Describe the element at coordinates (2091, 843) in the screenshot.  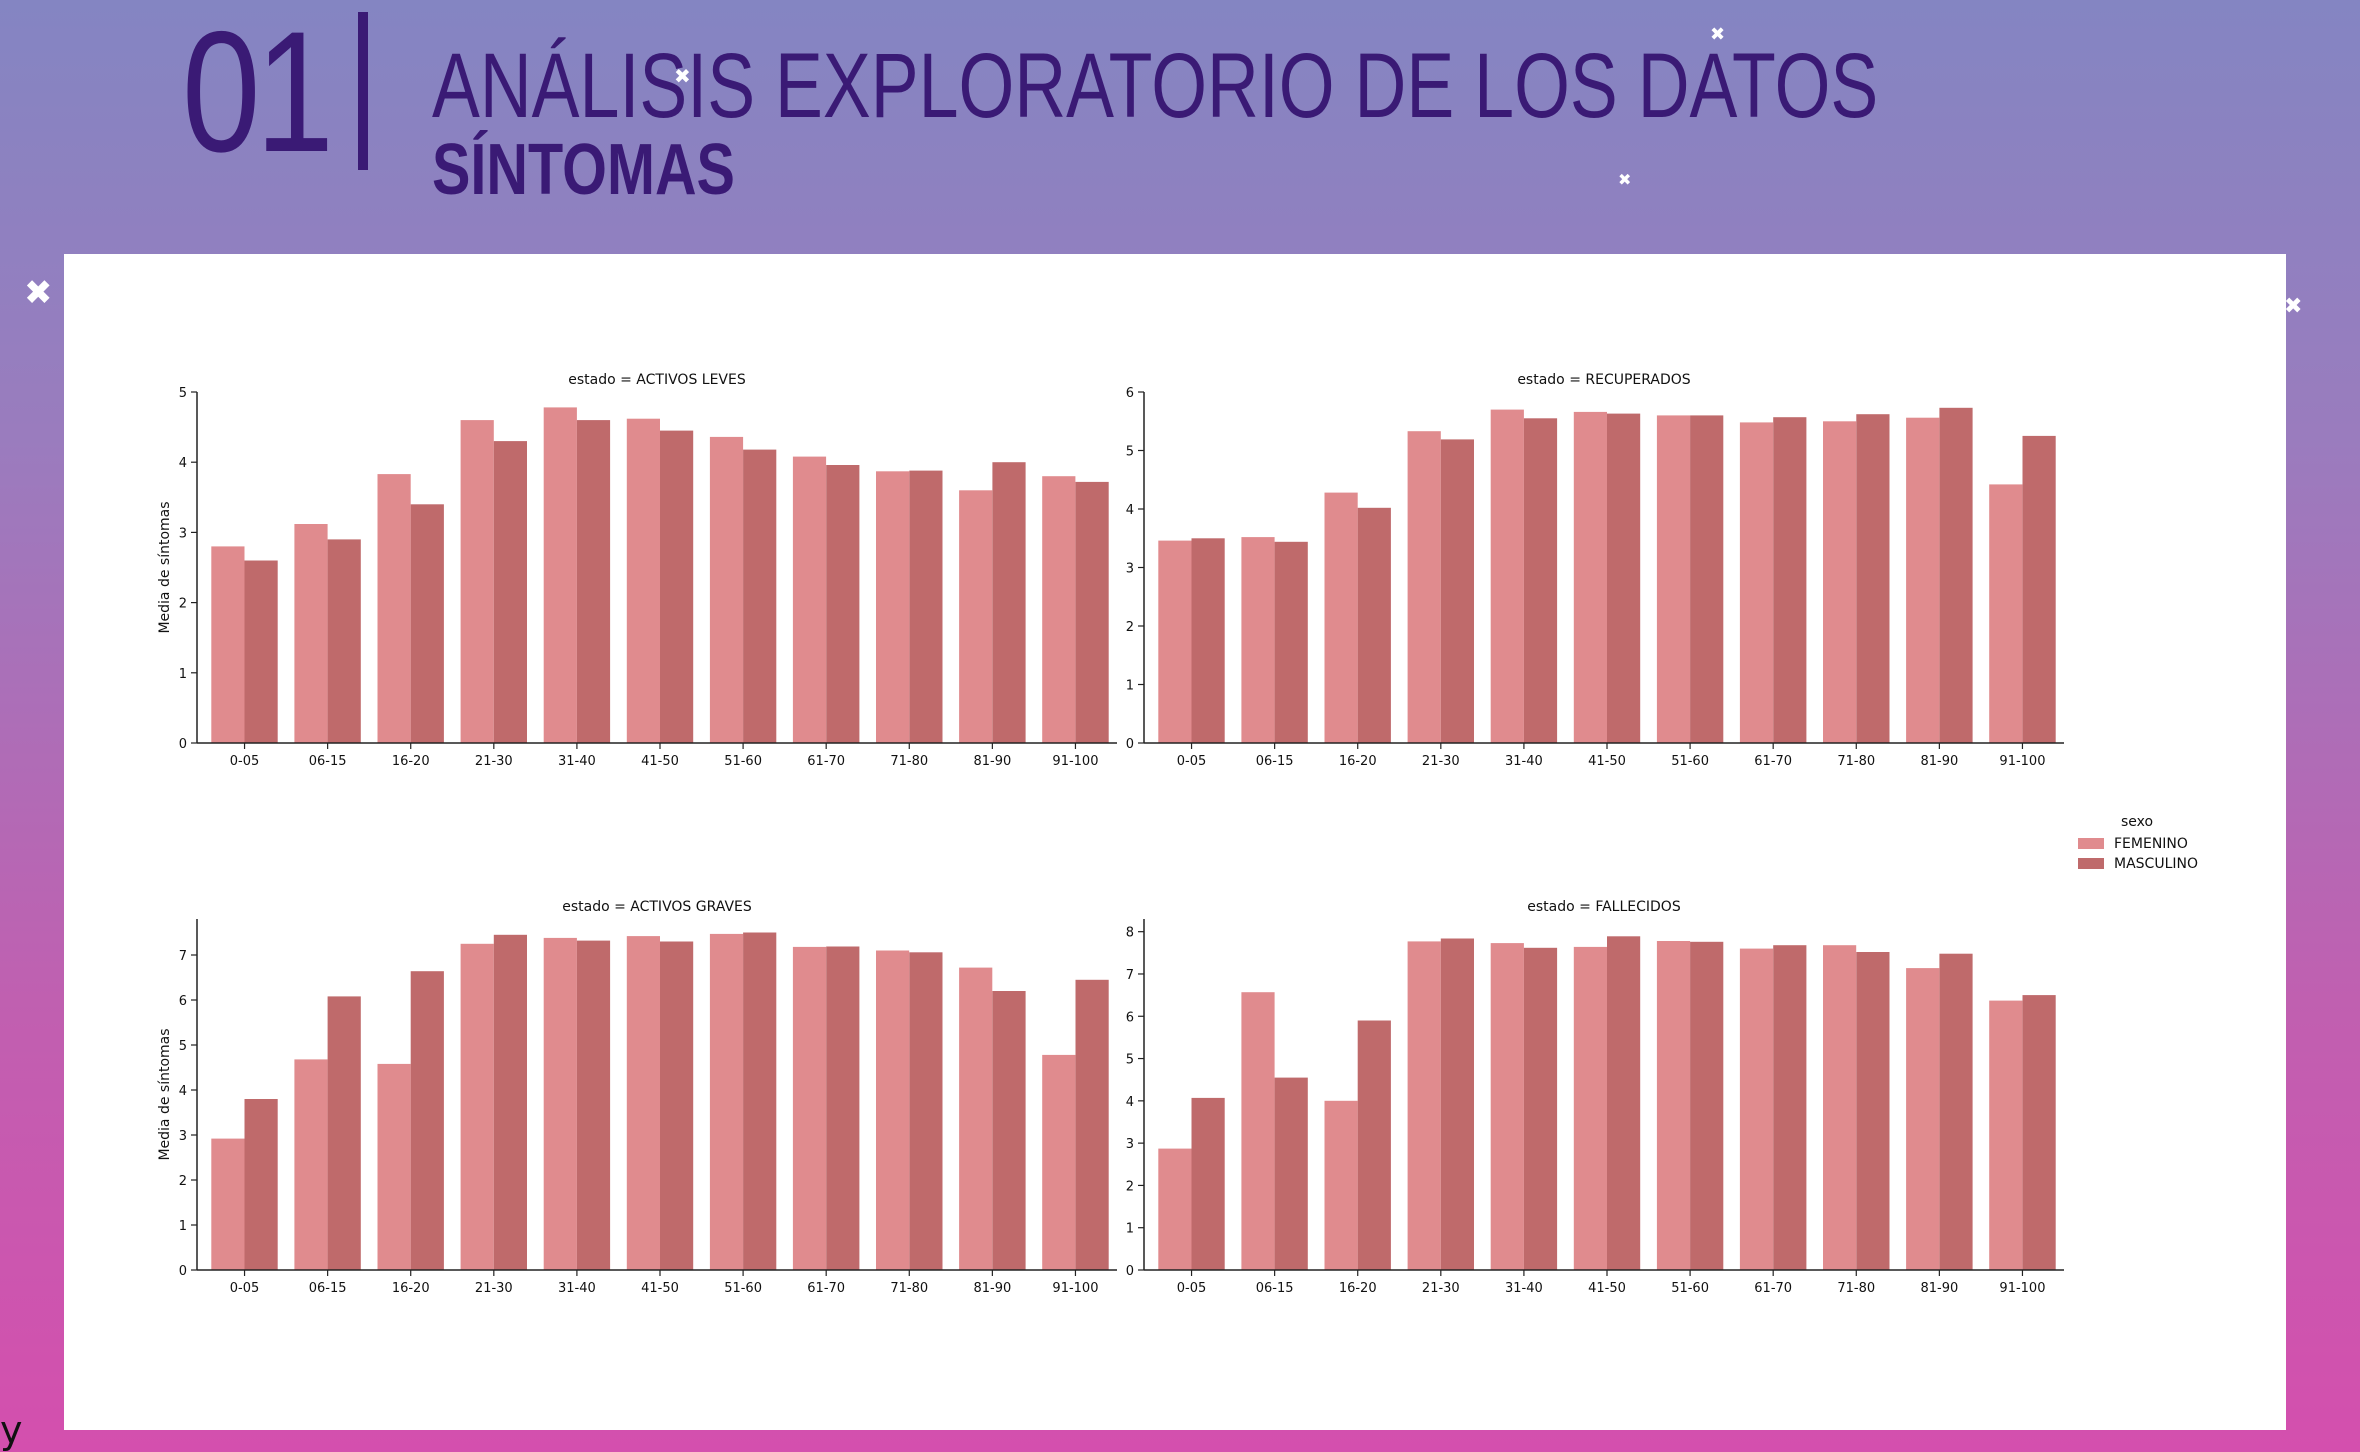
I see `legend-swatch-femenino` at that location.